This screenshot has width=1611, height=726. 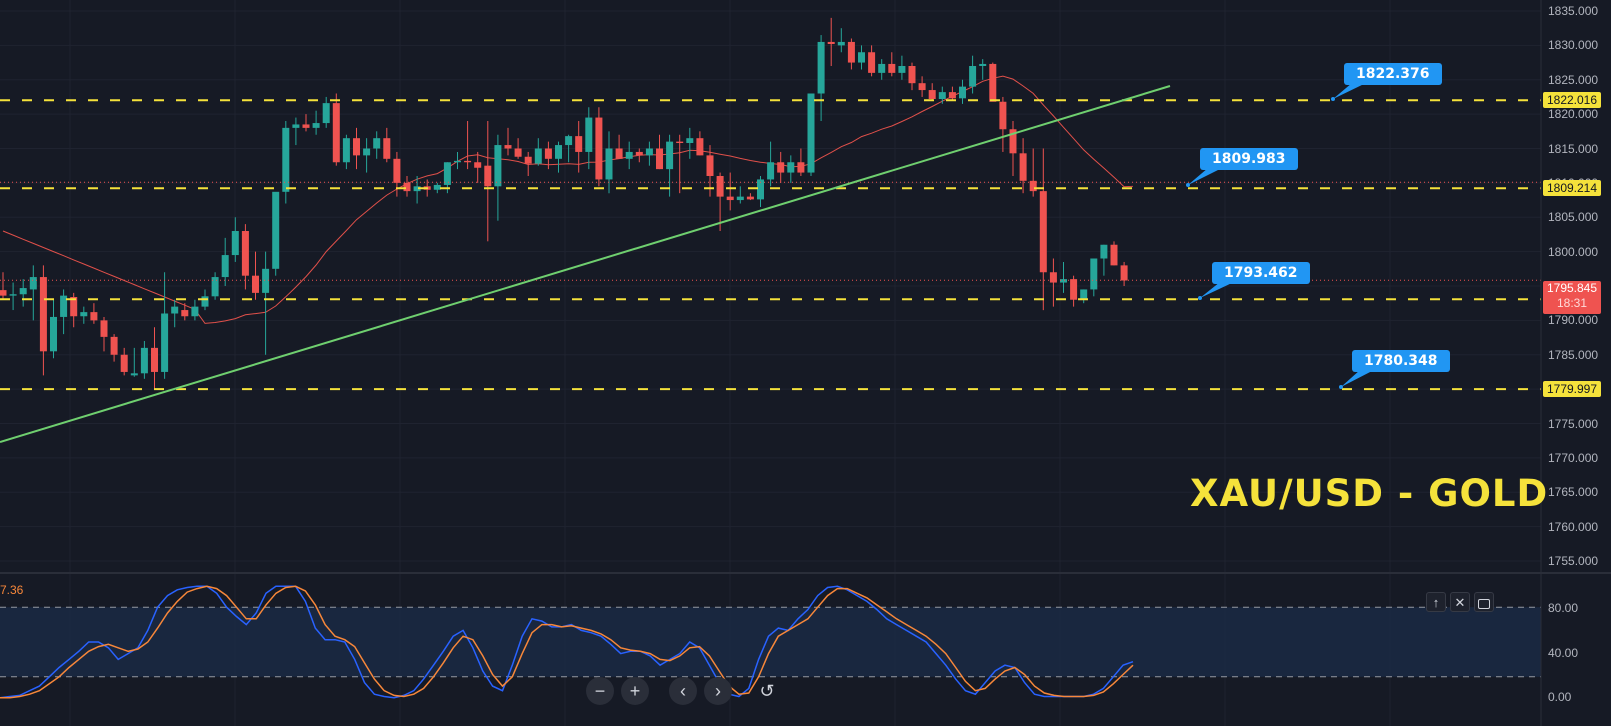 I want to click on stoch-axis-0: 0.00, so click(x=1560, y=697).